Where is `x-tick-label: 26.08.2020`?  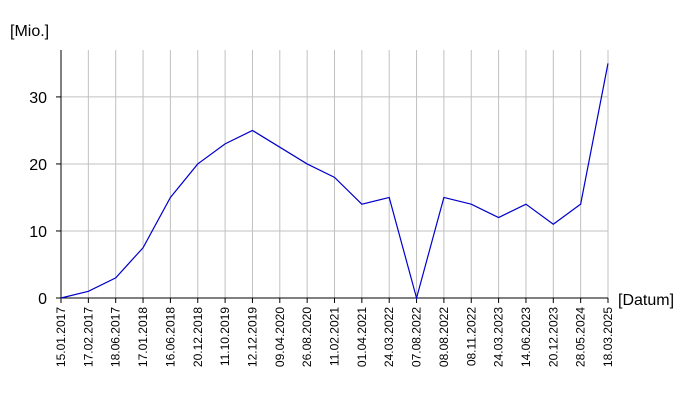 x-tick-label: 26.08.2020 is located at coordinates (307, 337).